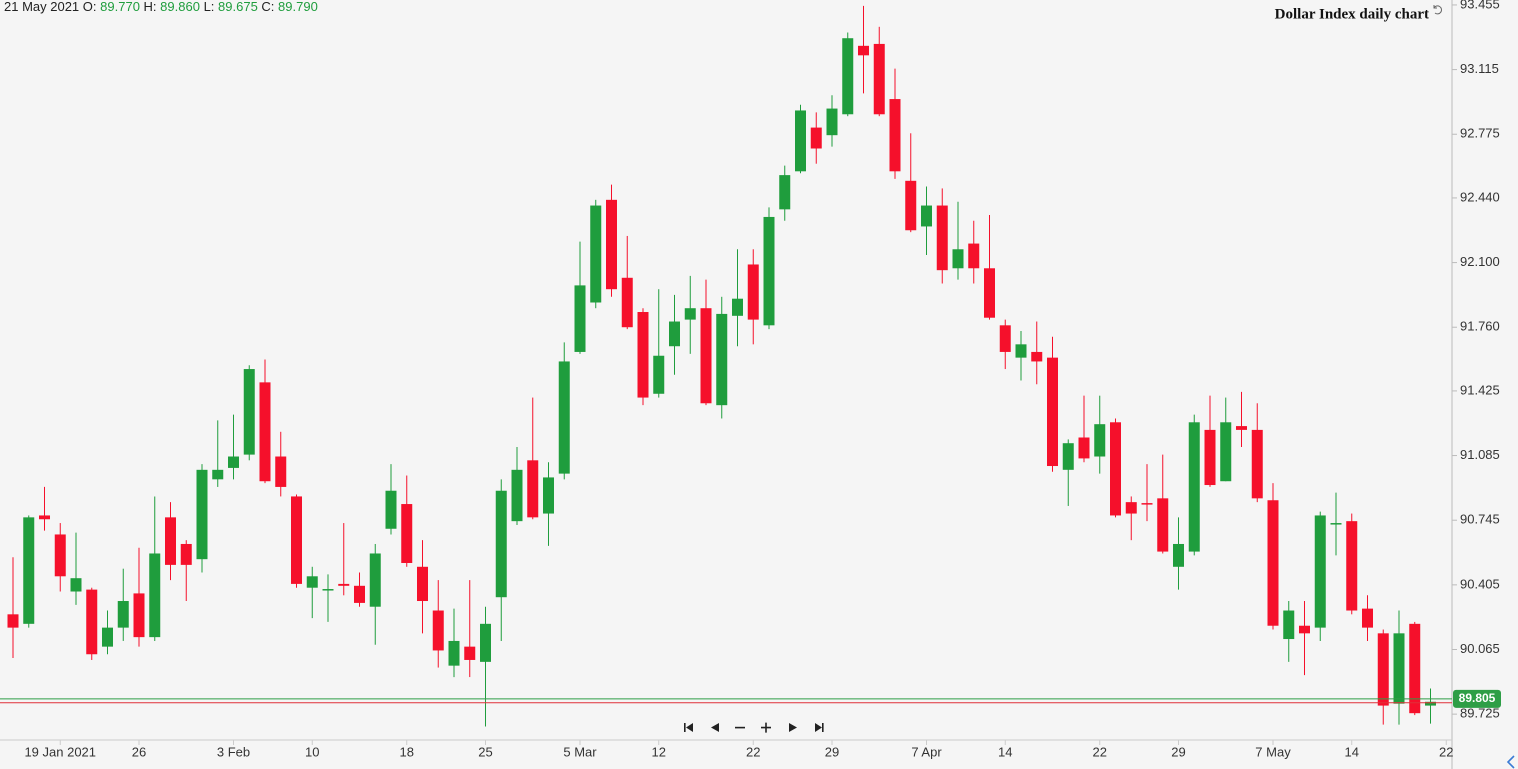 Image resolution: width=1518 pixels, height=769 pixels. I want to click on y-tick-label: 92.440, so click(1480, 196).